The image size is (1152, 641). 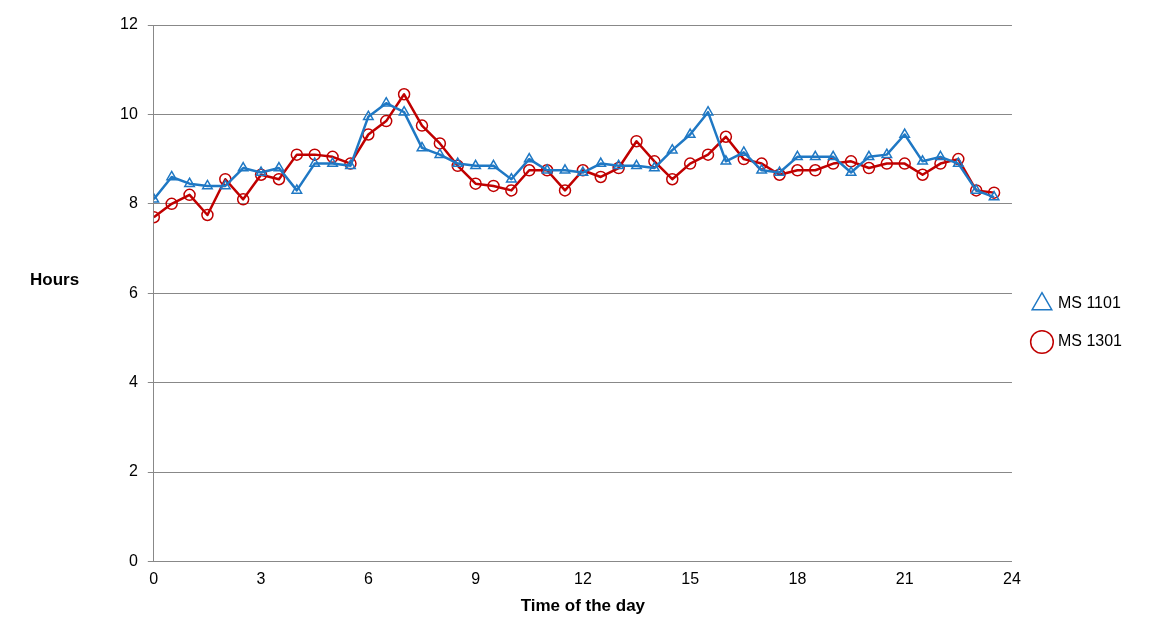 I want to click on y-tick-label: 6, so click(x=133, y=292).